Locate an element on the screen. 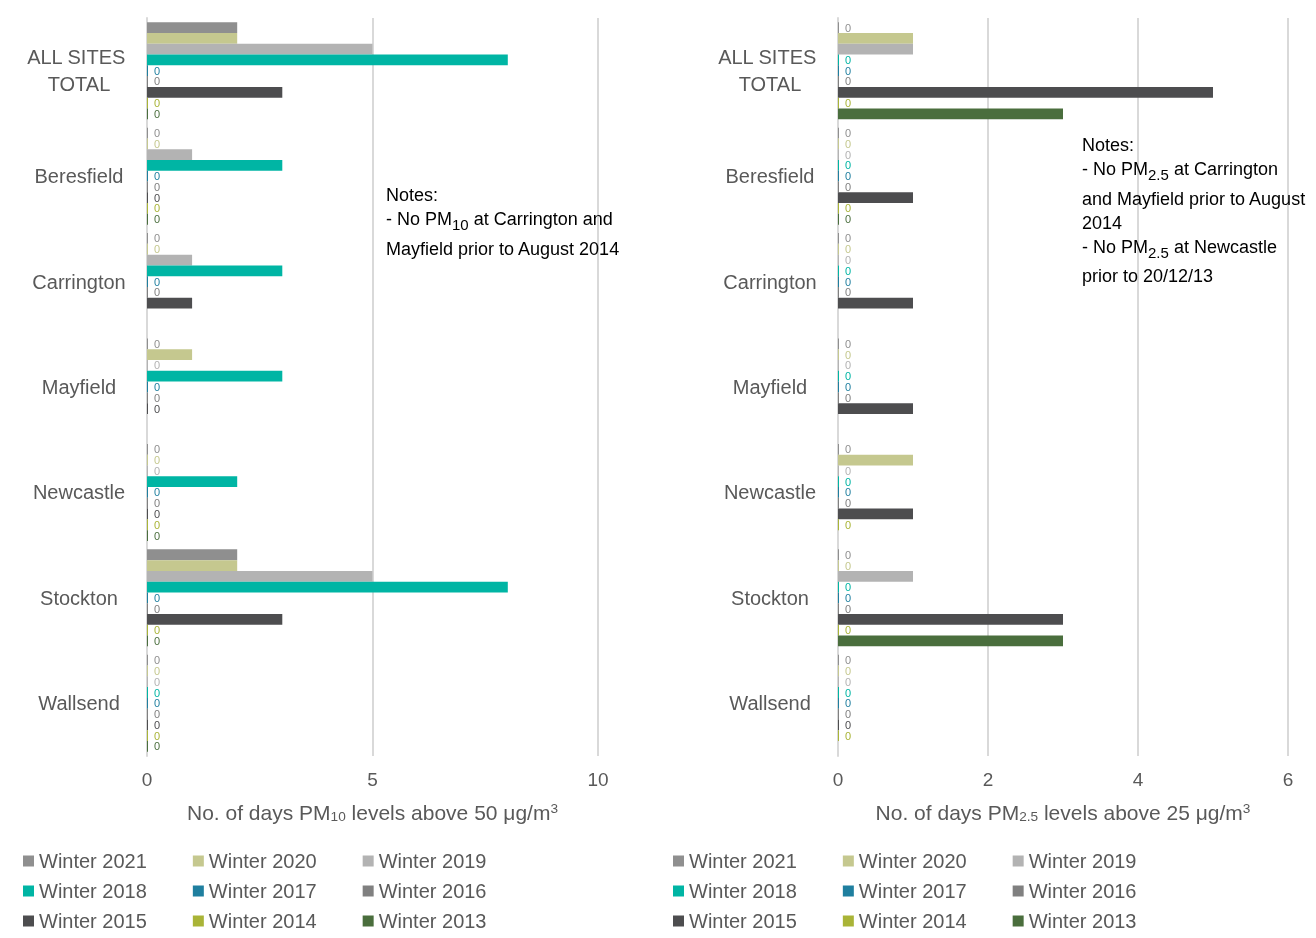 This screenshot has width=1316, height=938. legend-label: Winter 2014 is located at coordinates (262, 921).